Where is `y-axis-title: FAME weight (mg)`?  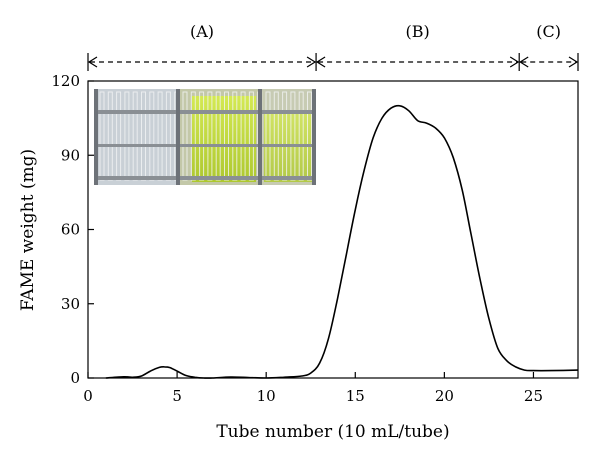
y-axis-title: FAME weight (mg) is located at coordinates (28, 230).